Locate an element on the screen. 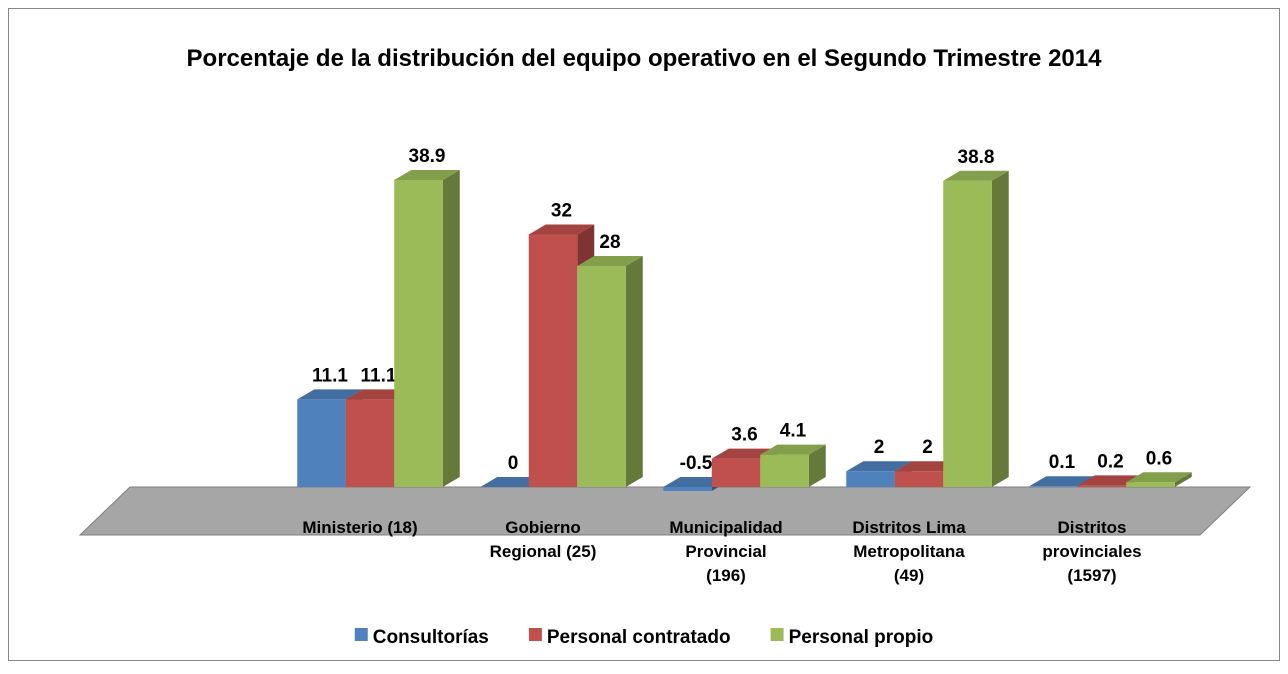 Image resolution: width=1288 pixels, height=674 pixels. legend-label: Personal contratado is located at coordinates (639, 637).